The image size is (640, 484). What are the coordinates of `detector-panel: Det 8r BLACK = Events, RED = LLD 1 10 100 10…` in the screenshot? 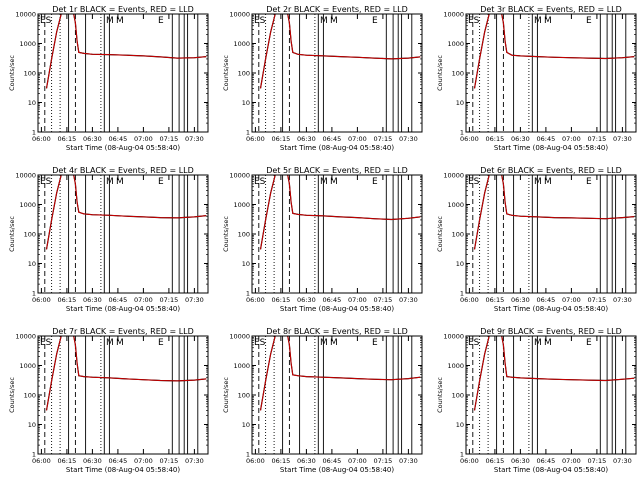 It's located at (322, 400).